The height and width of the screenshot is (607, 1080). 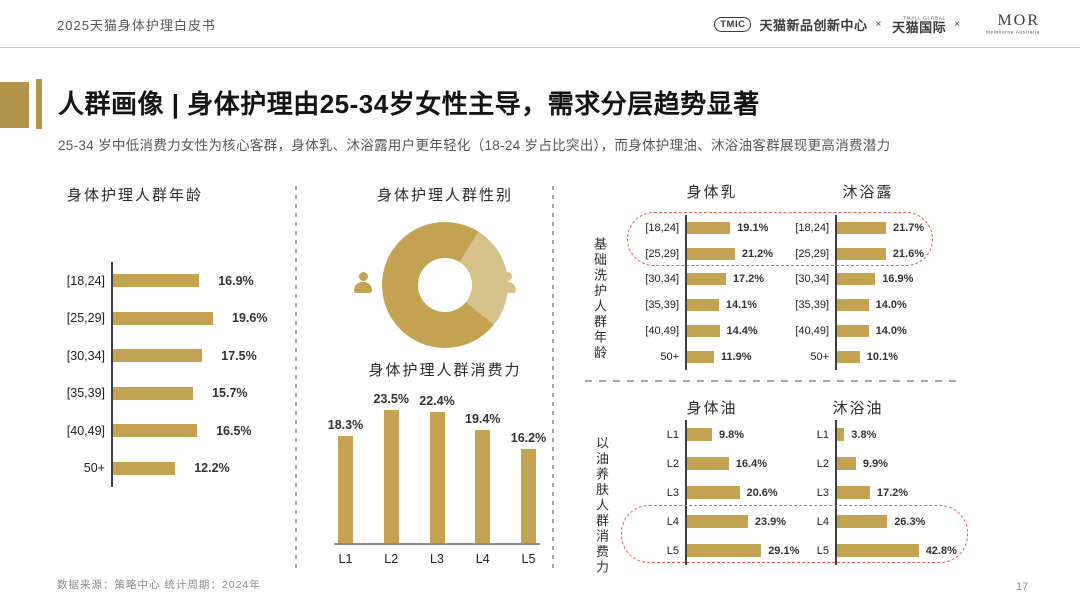 What do you see at coordinates (1018, 20) in the screenshot?
I see `mor-logo-text: MOR` at bounding box center [1018, 20].